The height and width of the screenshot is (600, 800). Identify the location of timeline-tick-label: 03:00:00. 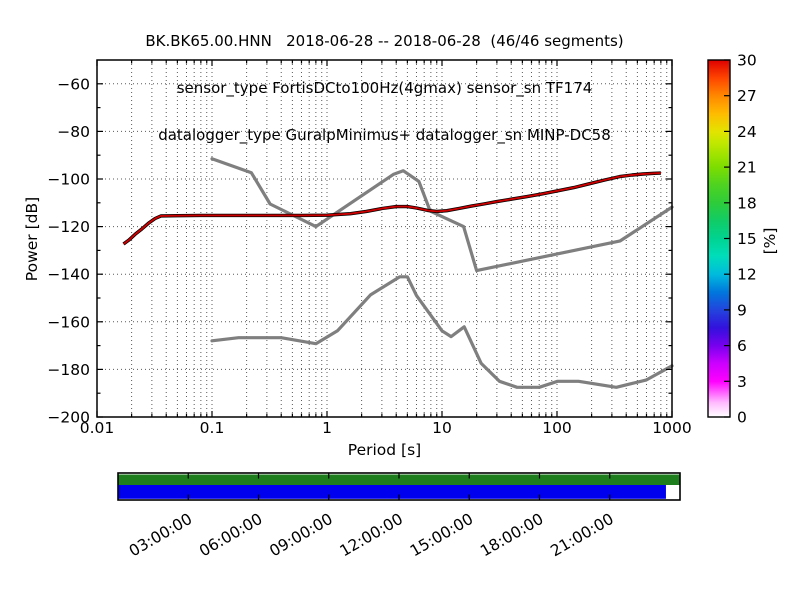
(160, 535).